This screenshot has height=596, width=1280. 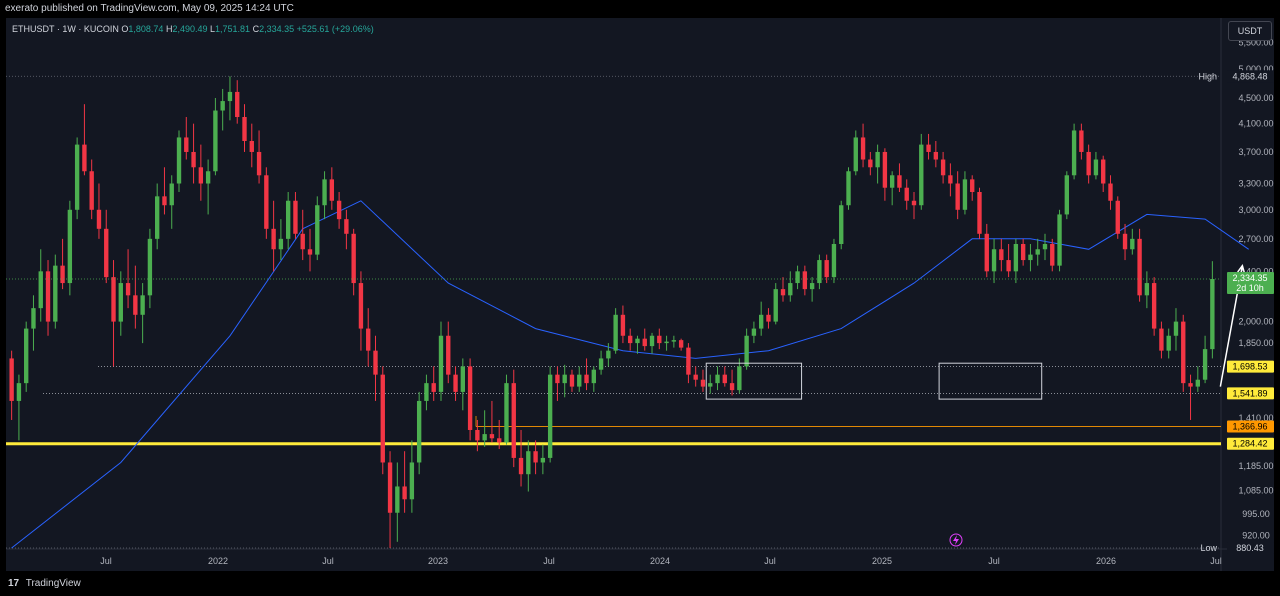 I want to click on svg-text: 1,366.96, so click(x=1249, y=427).